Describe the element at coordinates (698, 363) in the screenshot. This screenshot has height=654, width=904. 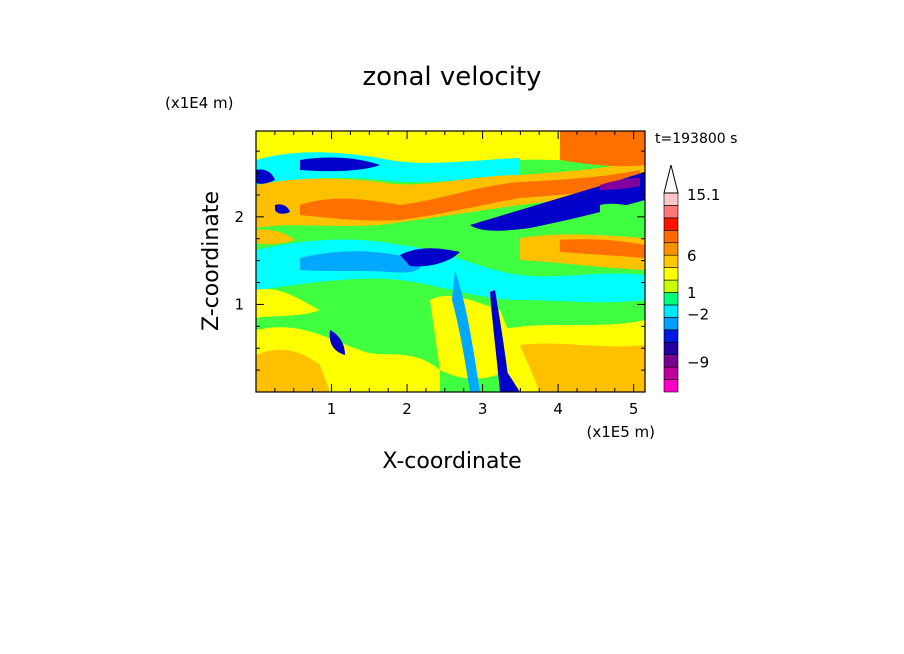
I see `colorbar-label: −9` at that location.